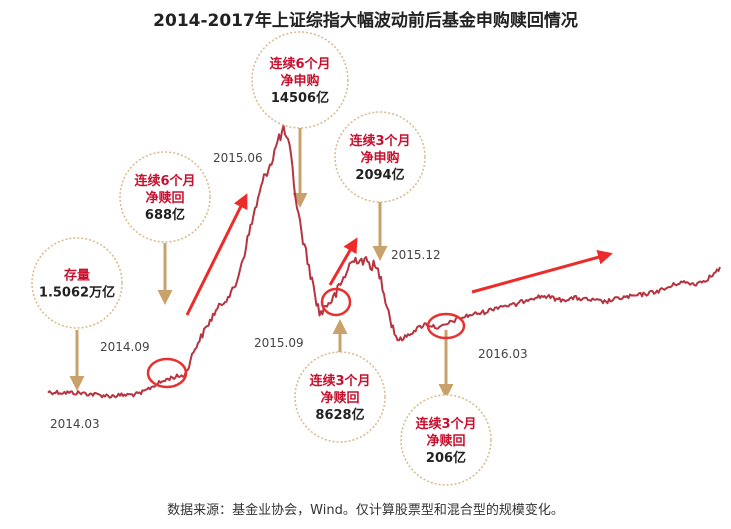 The width and height of the screenshot is (731, 529). Describe the element at coordinates (279, 343) in the screenshot. I see `date-label-2015-09: 2015.09` at that location.